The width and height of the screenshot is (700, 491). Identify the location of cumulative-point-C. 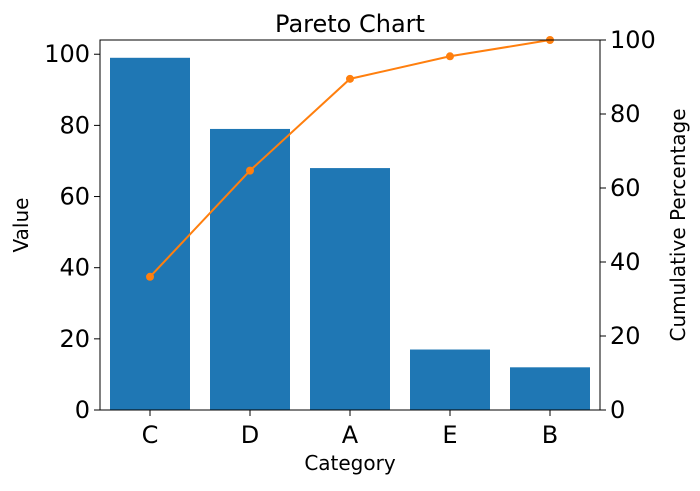
(150, 276).